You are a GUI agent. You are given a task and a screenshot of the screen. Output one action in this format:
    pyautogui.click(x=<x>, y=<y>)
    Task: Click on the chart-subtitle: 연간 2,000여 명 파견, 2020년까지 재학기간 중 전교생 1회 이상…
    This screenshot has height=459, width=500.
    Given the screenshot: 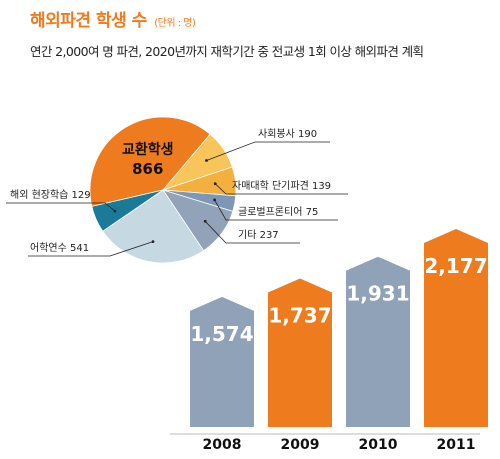 What is the action you would take?
    pyautogui.click(x=227, y=51)
    